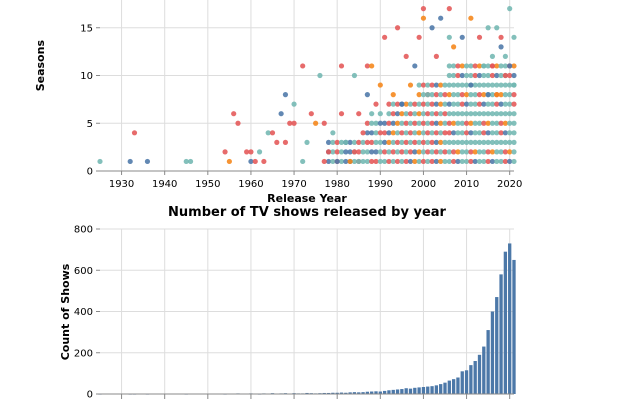 The width and height of the screenshot is (640, 400). What do you see at coordinates (90, 395) in the screenshot?
I see `bar-y-tick-label: 0` at bounding box center [90, 395].